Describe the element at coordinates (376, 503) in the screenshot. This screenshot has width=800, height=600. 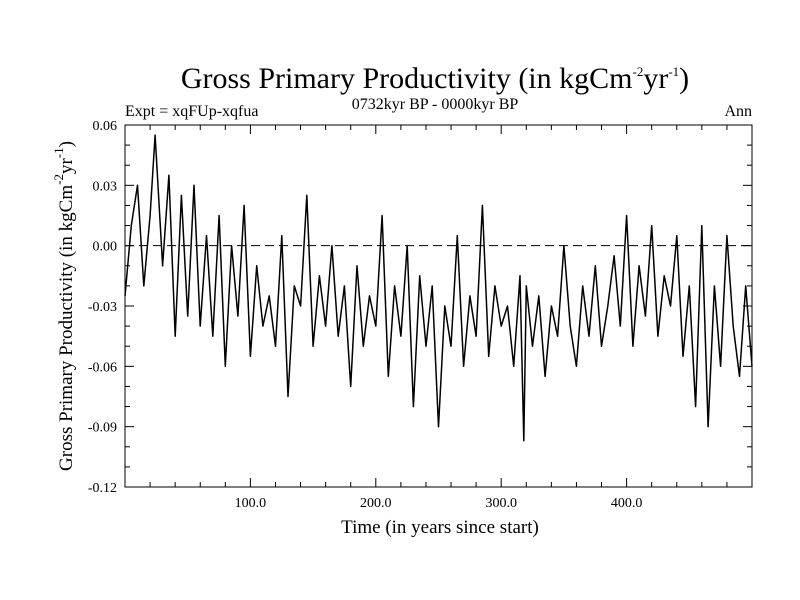
I see `x-tick-label: 200.0` at that location.